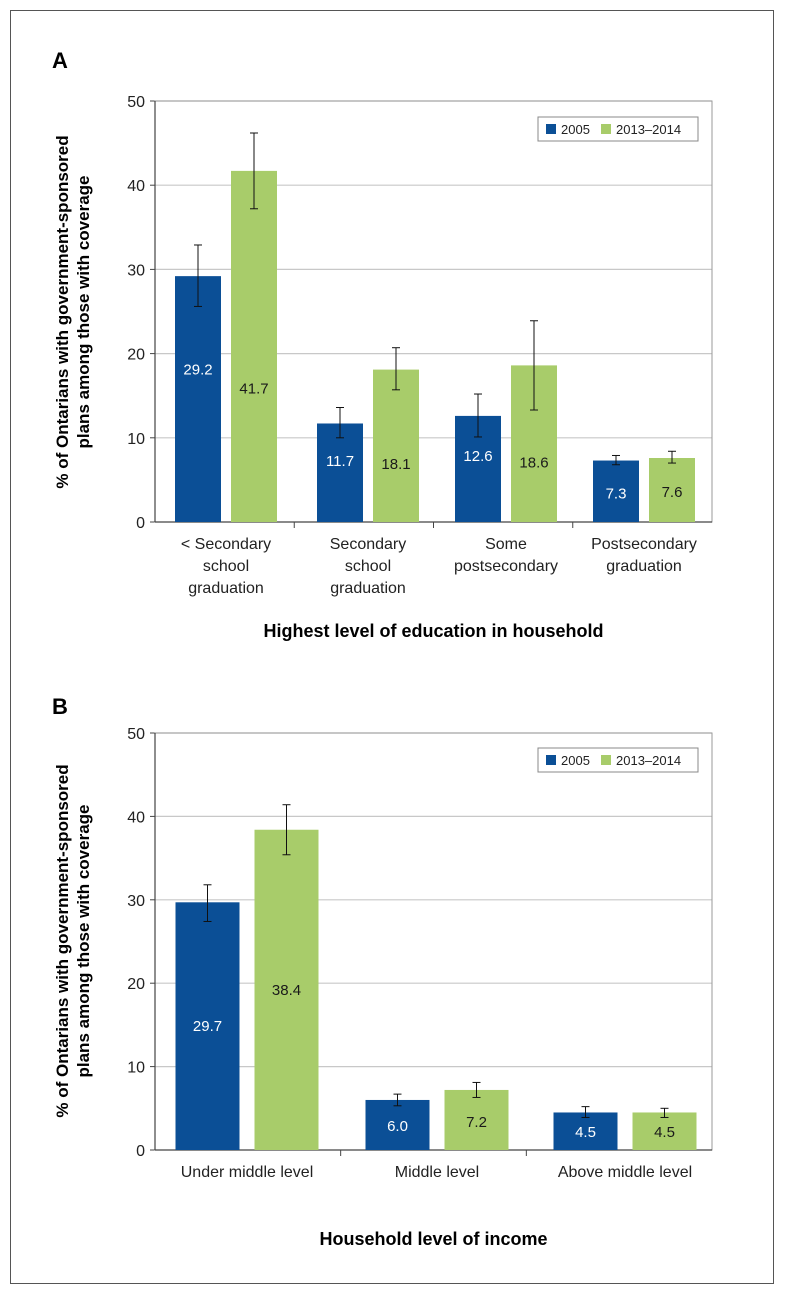 The image size is (786, 1296). Describe the element at coordinates (368, 544) in the screenshot. I see `x-category-label: Secondary` at that location.